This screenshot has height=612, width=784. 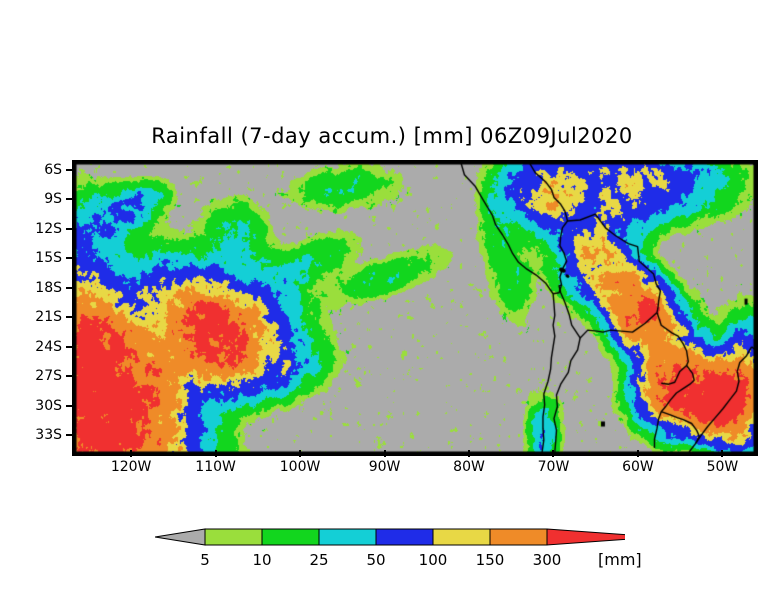 What do you see at coordinates (48, 317) in the screenshot?
I see `y-tick-label: 21S` at bounding box center [48, 317].